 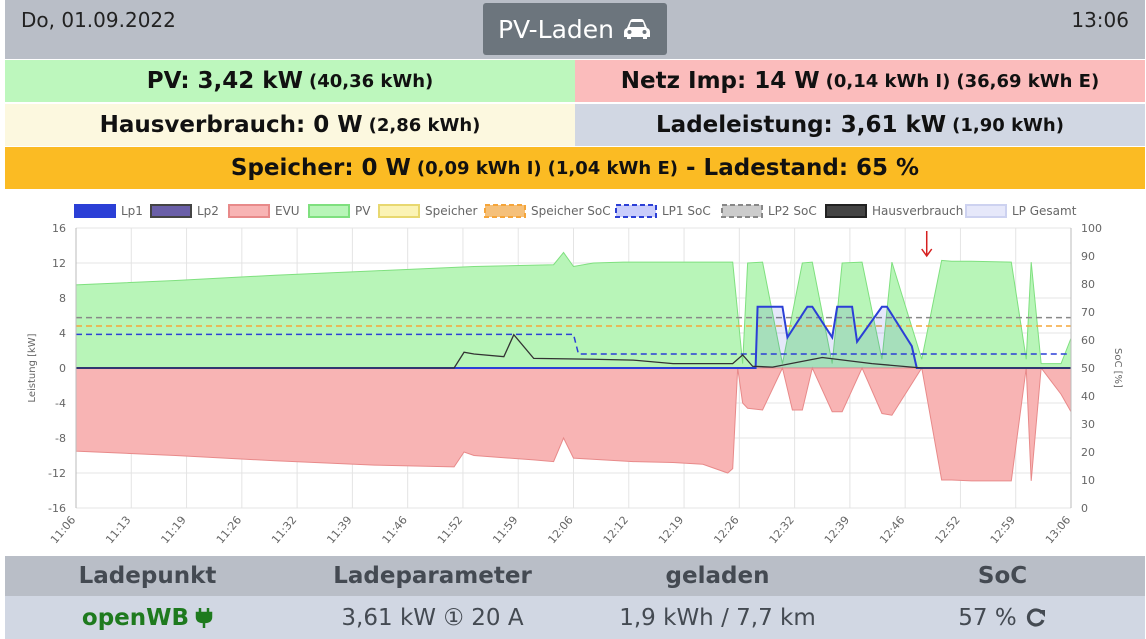 What do you see at coordinates (837, 530) in the screenshot?
I see `x-tick-label: 12:39` at bounding box center [837, 530].